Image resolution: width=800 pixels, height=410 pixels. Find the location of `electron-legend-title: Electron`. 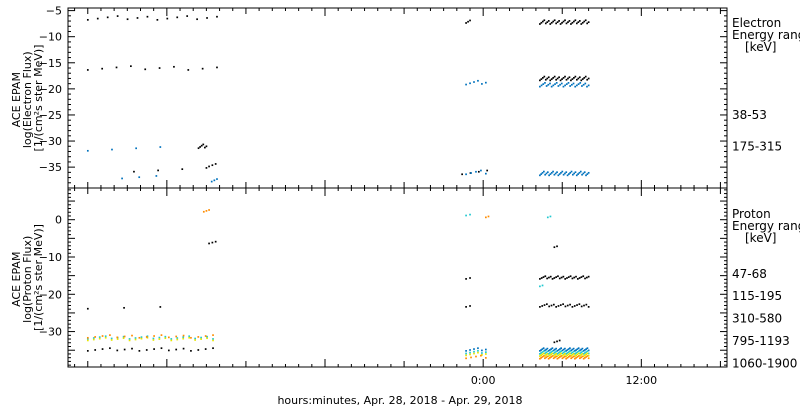

electron-legend-title: Electron is located at coordinates (756, 23).